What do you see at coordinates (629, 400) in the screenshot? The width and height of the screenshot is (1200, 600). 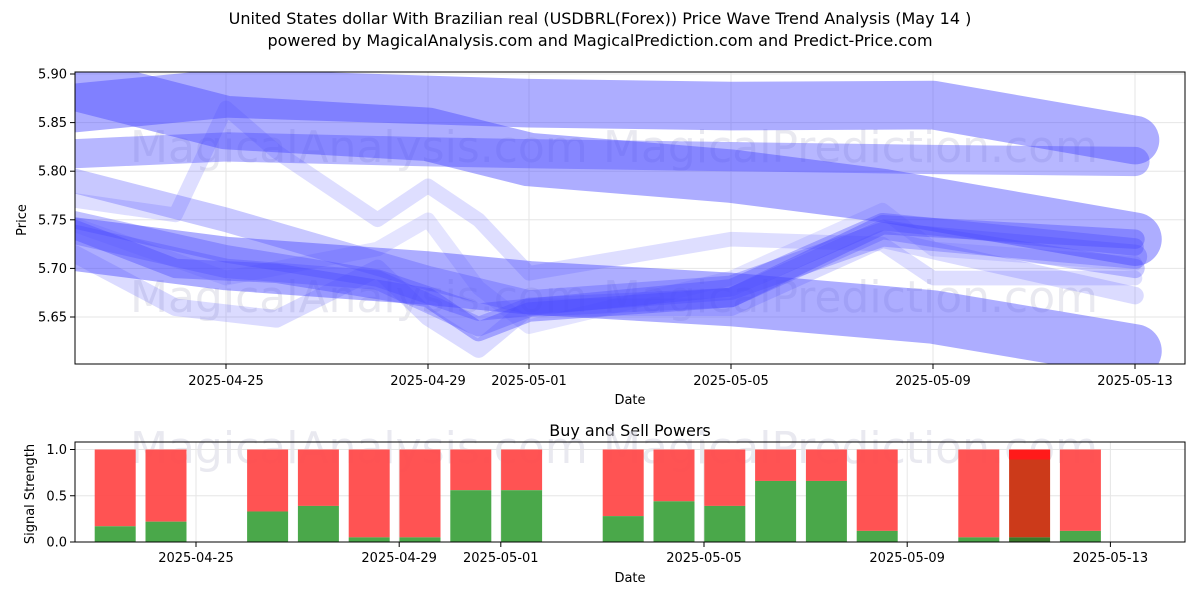 I see `price-x-axis-label: Date` at bounding box center [629, 400].